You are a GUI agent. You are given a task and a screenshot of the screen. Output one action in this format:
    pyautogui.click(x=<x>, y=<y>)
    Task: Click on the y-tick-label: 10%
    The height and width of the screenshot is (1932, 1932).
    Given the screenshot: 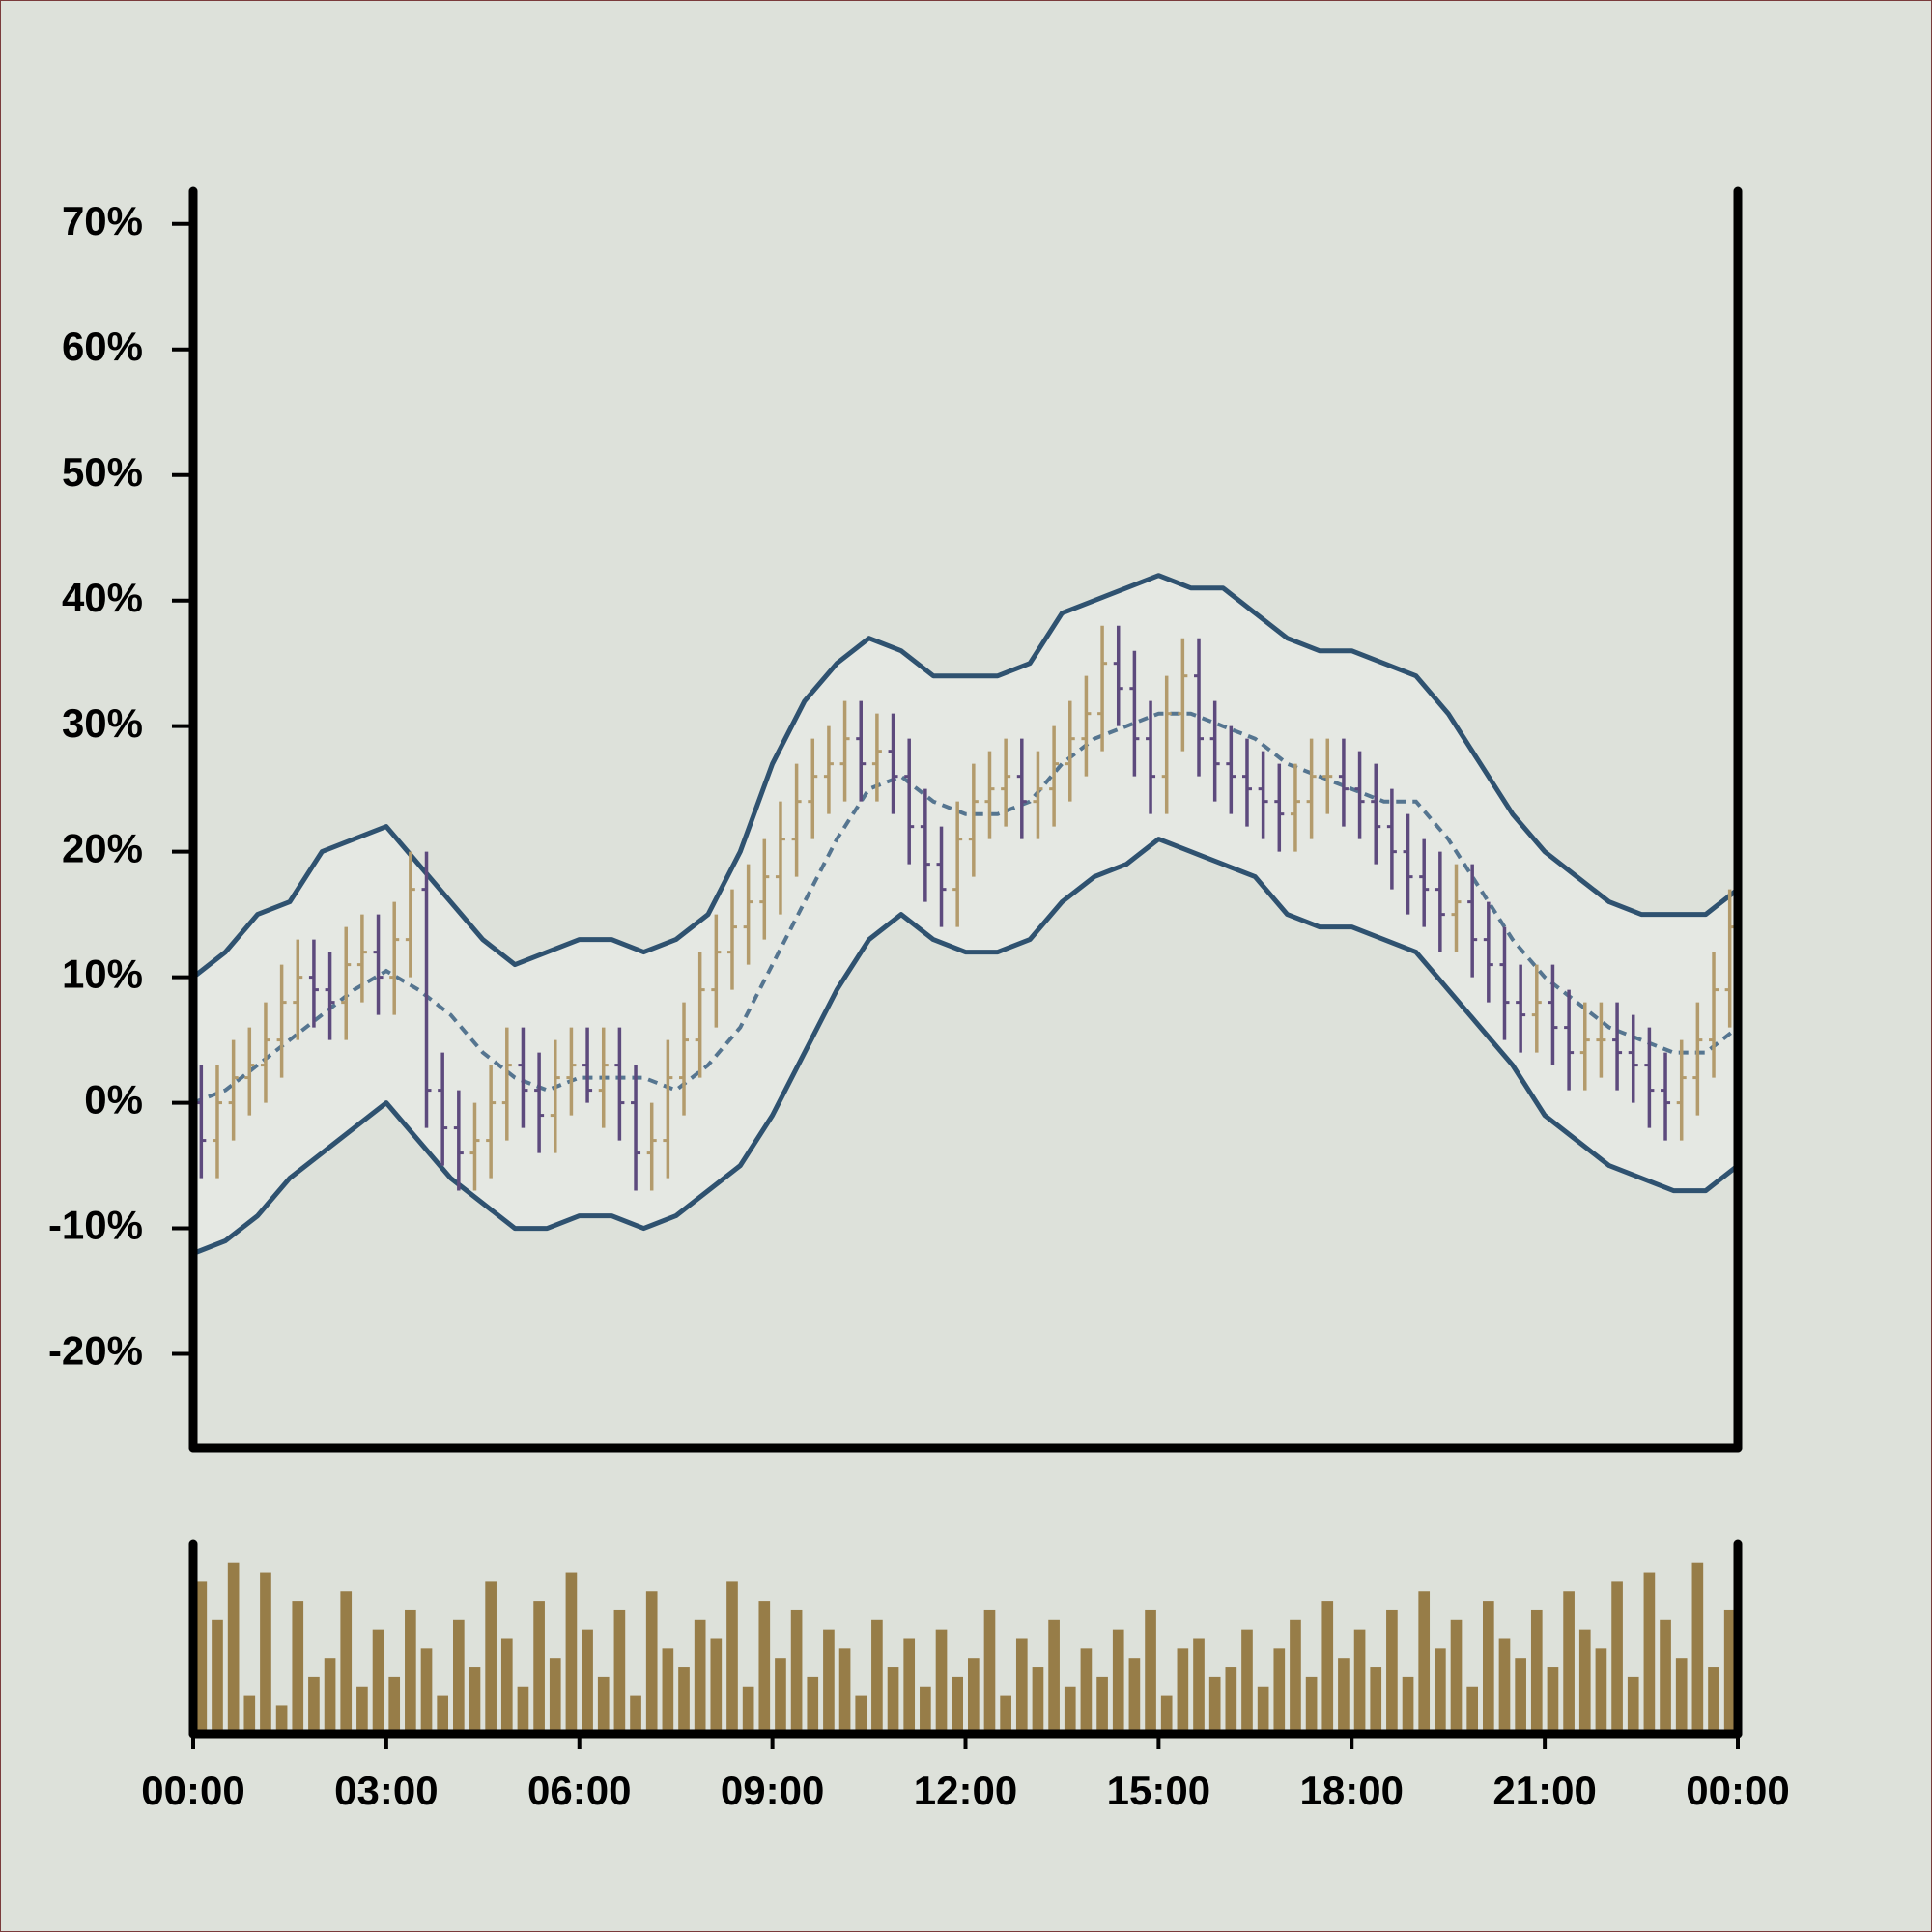 What is the action you would take?
    pyautogui.click(x=102, y=974)
    